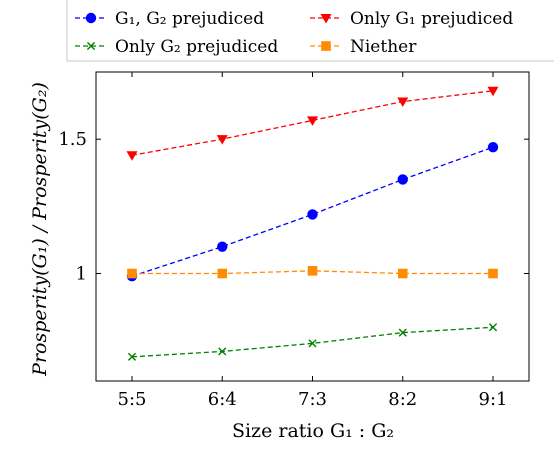 This screenshot has height=450, width=554. Describe the element at coordinates (196, 47) in the screenshot. I see `legend-label: Only G₂ prejudiced` at that location.